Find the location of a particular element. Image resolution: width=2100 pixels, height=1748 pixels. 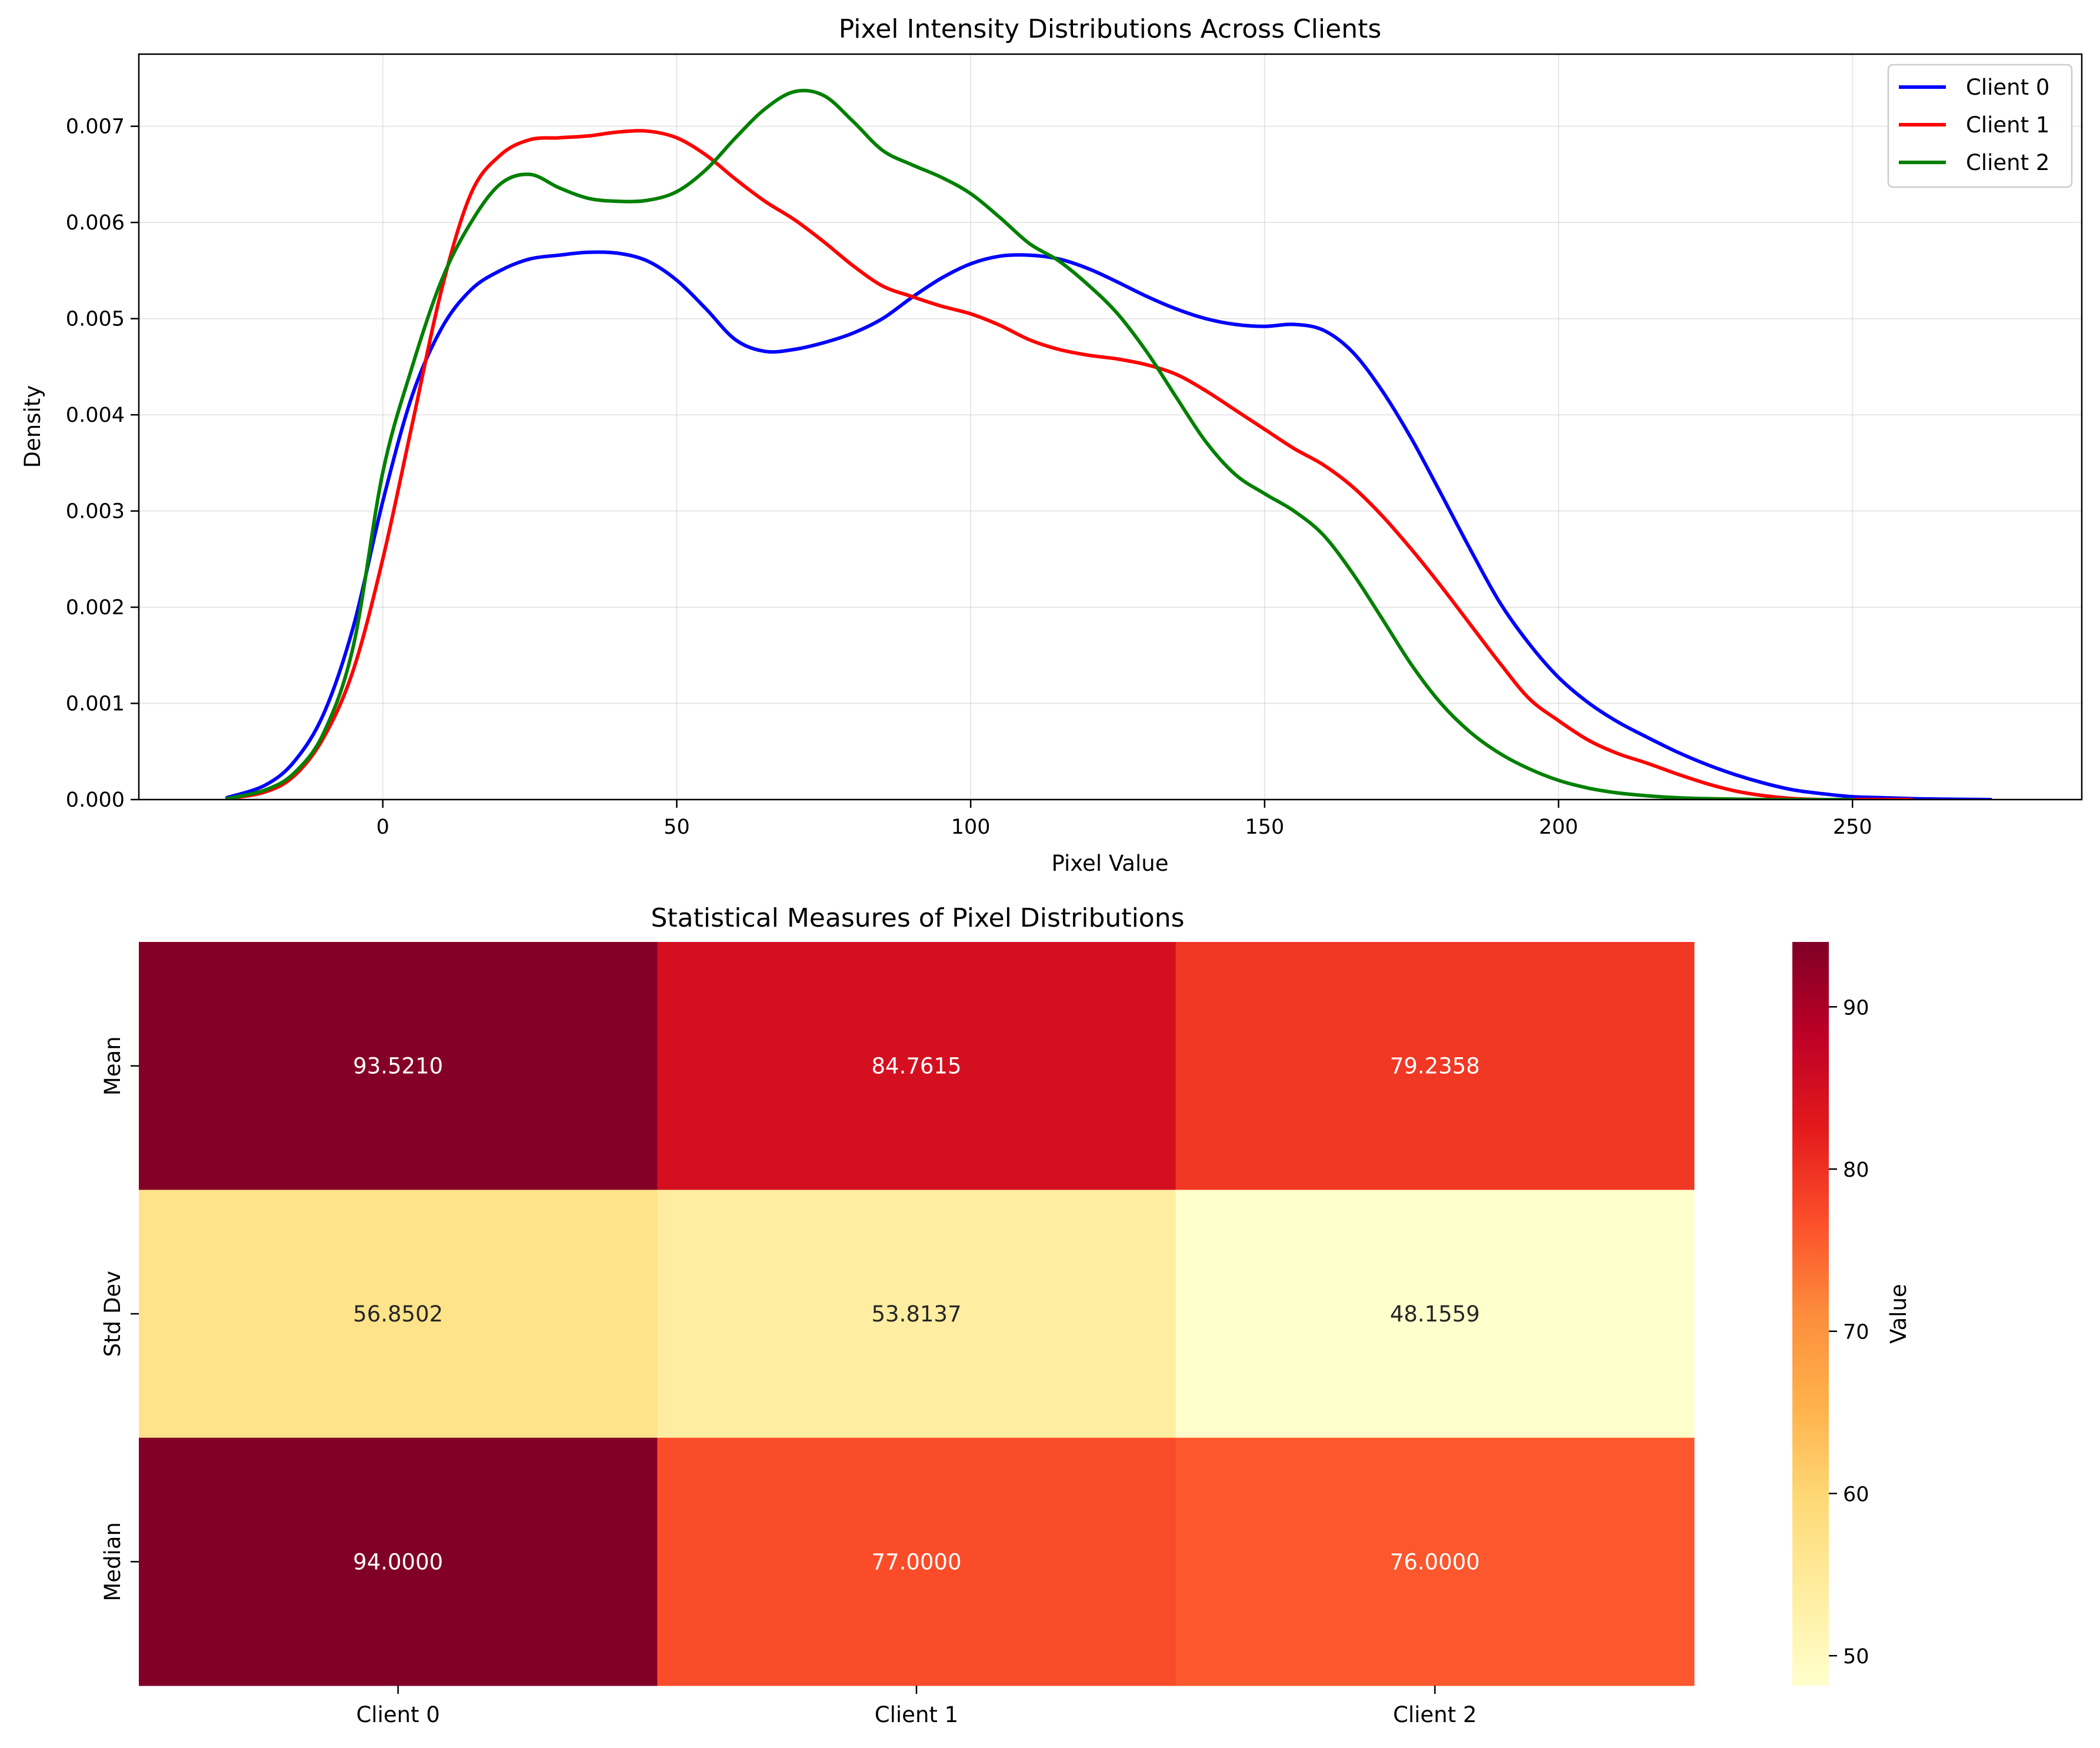

kde-y-ticks: 0.000 0.001 0.002 0.003 0.004 0.005 0.006 0.007 is located at coordinates (102, 463).